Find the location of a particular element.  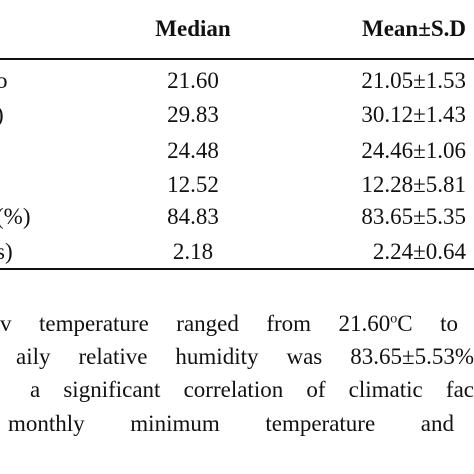

paragraph-line: v temperature ranged from 21.60oC to is located at coordinates (229, 323).